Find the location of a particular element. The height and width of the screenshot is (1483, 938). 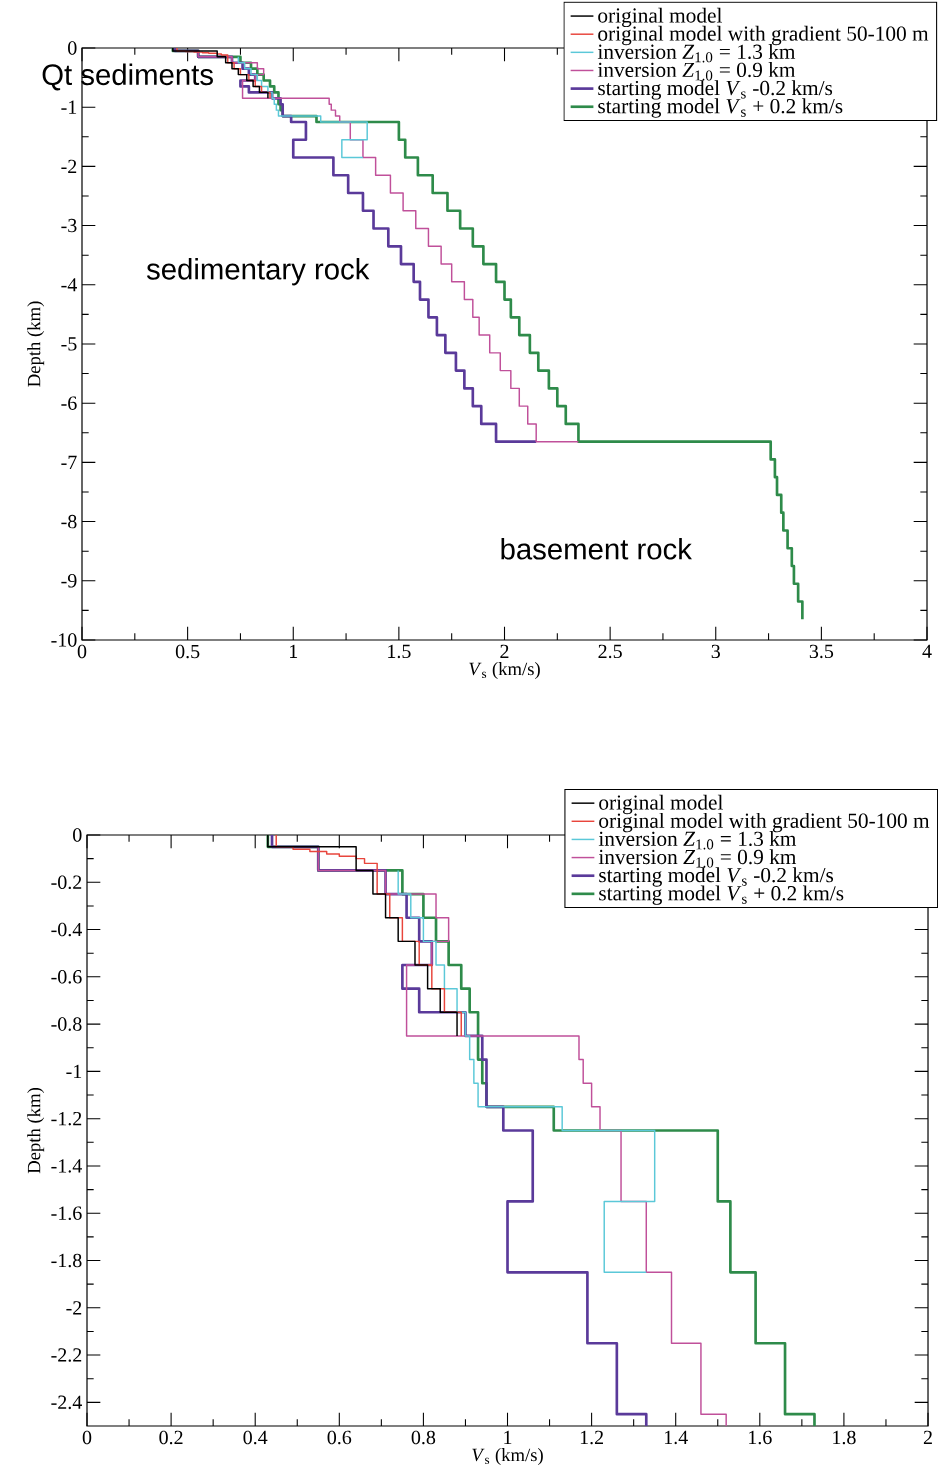

y-tick-label: -3 is located at coordinates (69, 225).